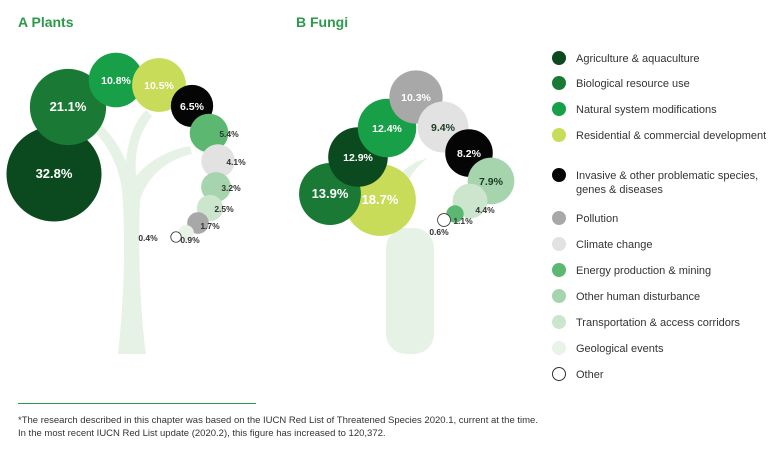 Image resolution: width=768 pixels, height=458 pixels. What do you see at coordinates (559, 135) in the screenshot?
I see `legend-swatch-residential-commercial-development` at bounding box center [559, 135].